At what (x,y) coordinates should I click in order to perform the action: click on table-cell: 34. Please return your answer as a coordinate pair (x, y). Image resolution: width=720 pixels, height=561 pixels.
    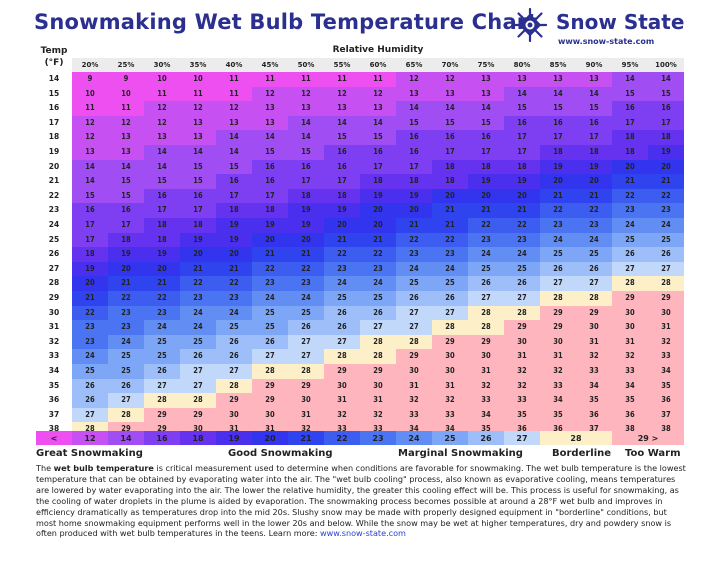
    Looking at the image, I should click on (558, 400).